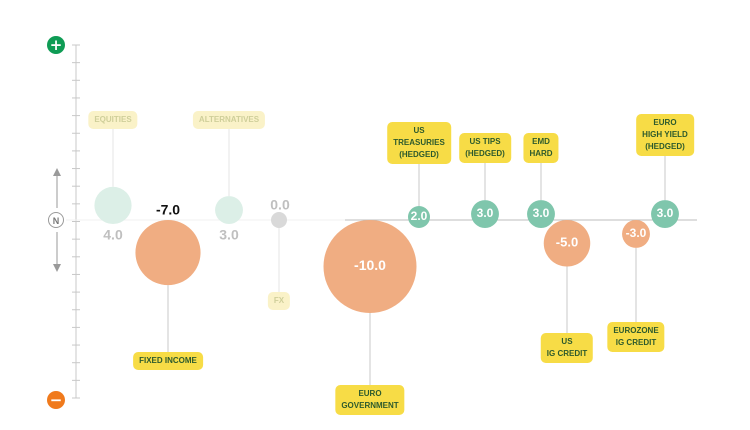 This screenshot has width=750, height=430. Describe the element at coordinates (56, 45) in the screenshot. I see `plus-button: +` at that location.